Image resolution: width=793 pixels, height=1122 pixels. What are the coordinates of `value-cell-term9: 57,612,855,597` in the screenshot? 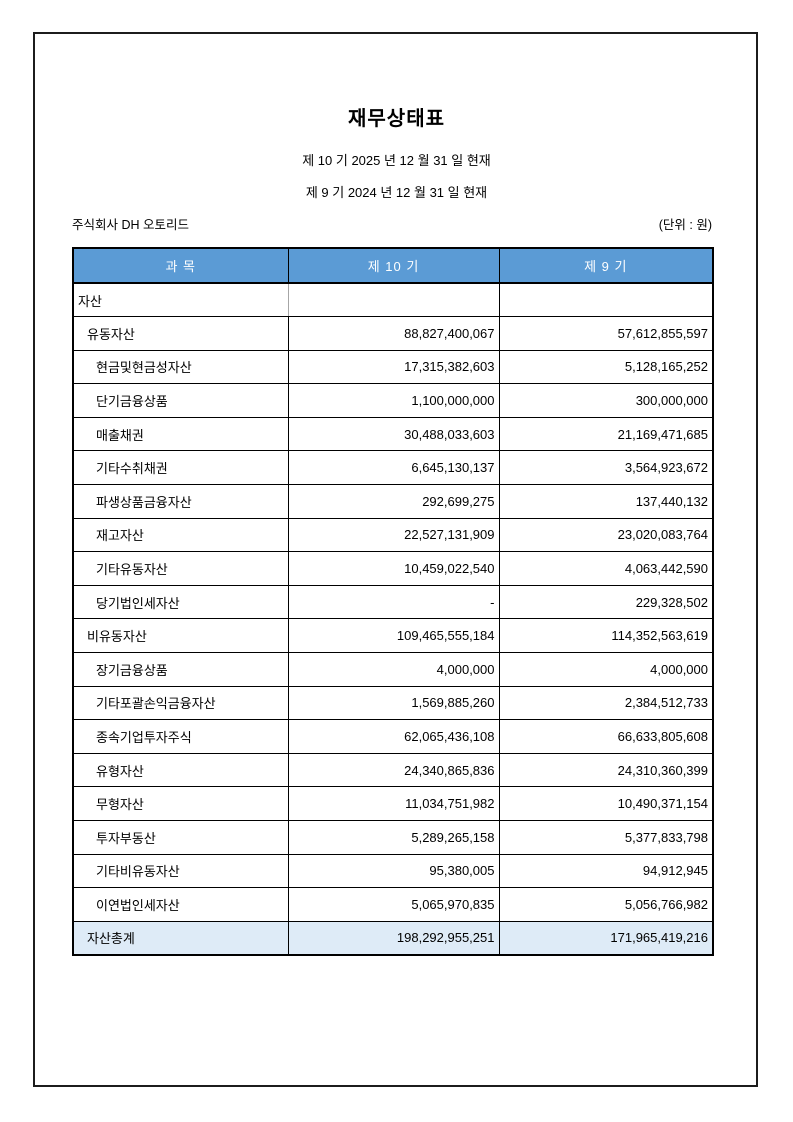 It's located at (606, 333).